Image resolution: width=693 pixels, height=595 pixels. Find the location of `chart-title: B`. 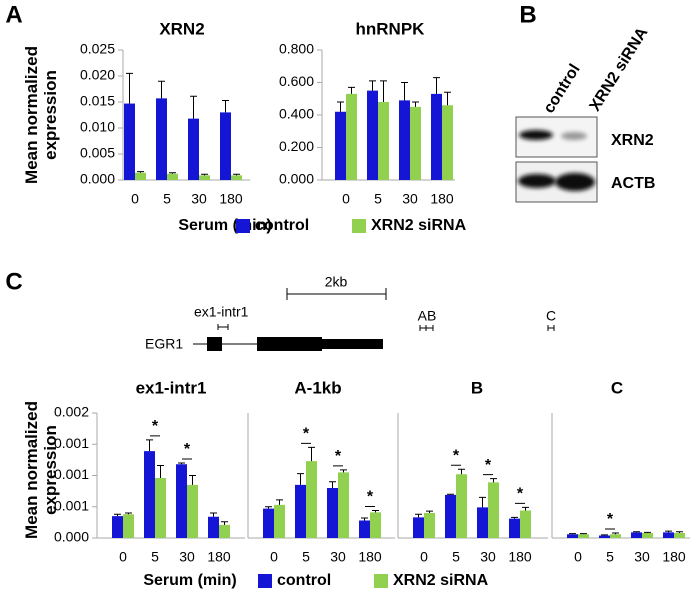

chart-title: B is located at coordinates (477, 387).